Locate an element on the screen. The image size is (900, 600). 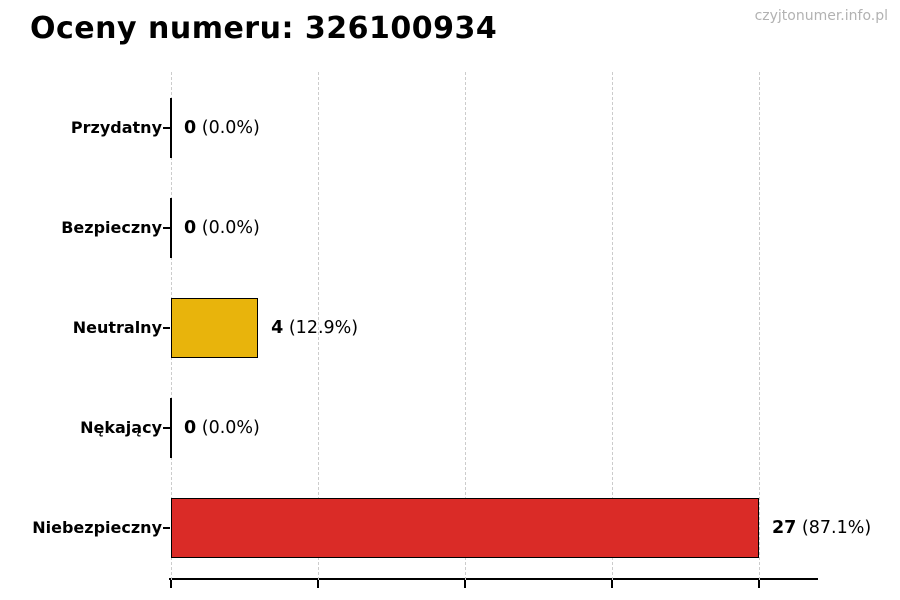
category-label: Neutralny is located at coordinates (117, 327).